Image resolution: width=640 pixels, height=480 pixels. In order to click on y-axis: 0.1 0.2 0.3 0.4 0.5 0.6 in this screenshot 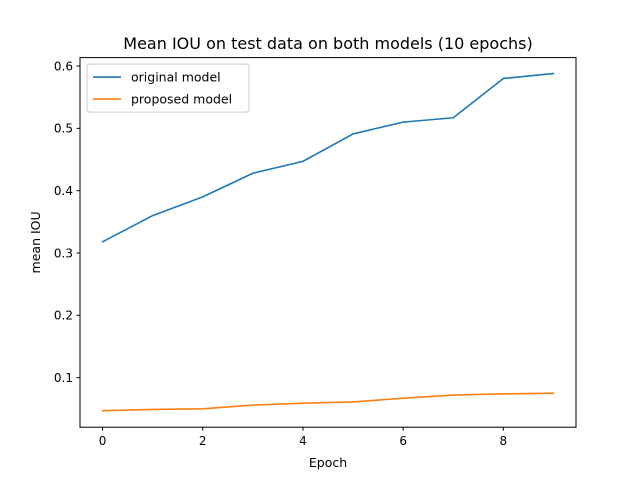, I will do `click(67, 222)`.